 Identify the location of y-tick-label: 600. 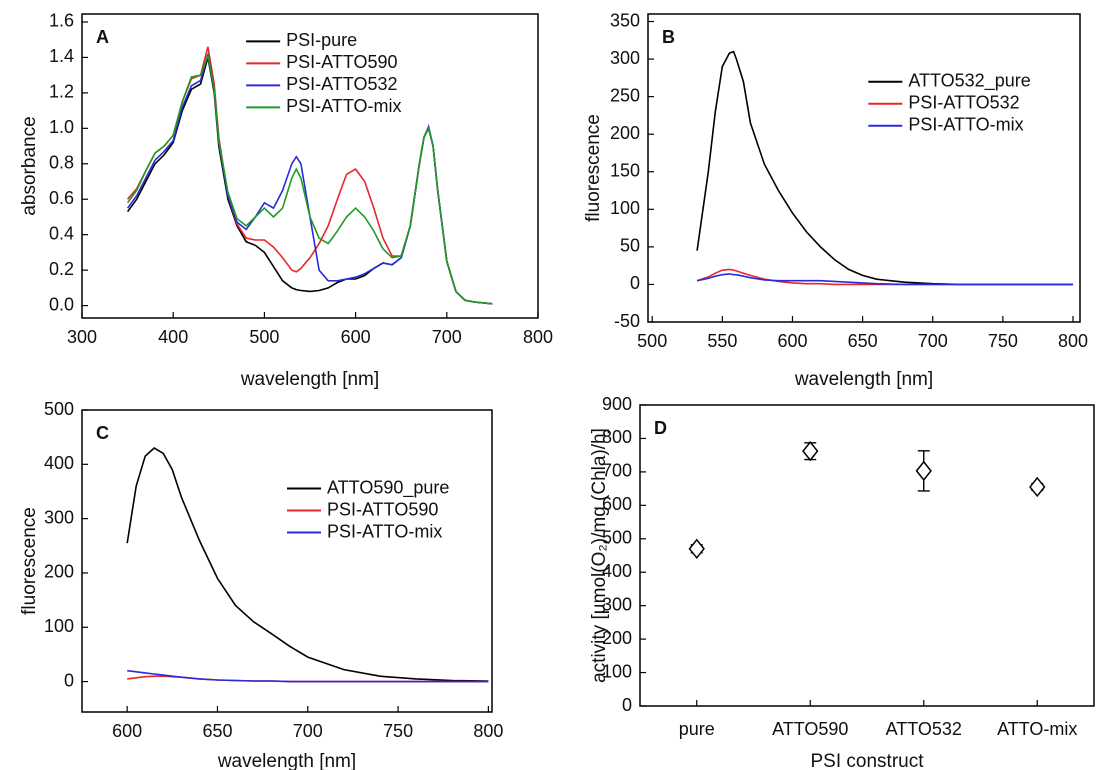
(617, 504).